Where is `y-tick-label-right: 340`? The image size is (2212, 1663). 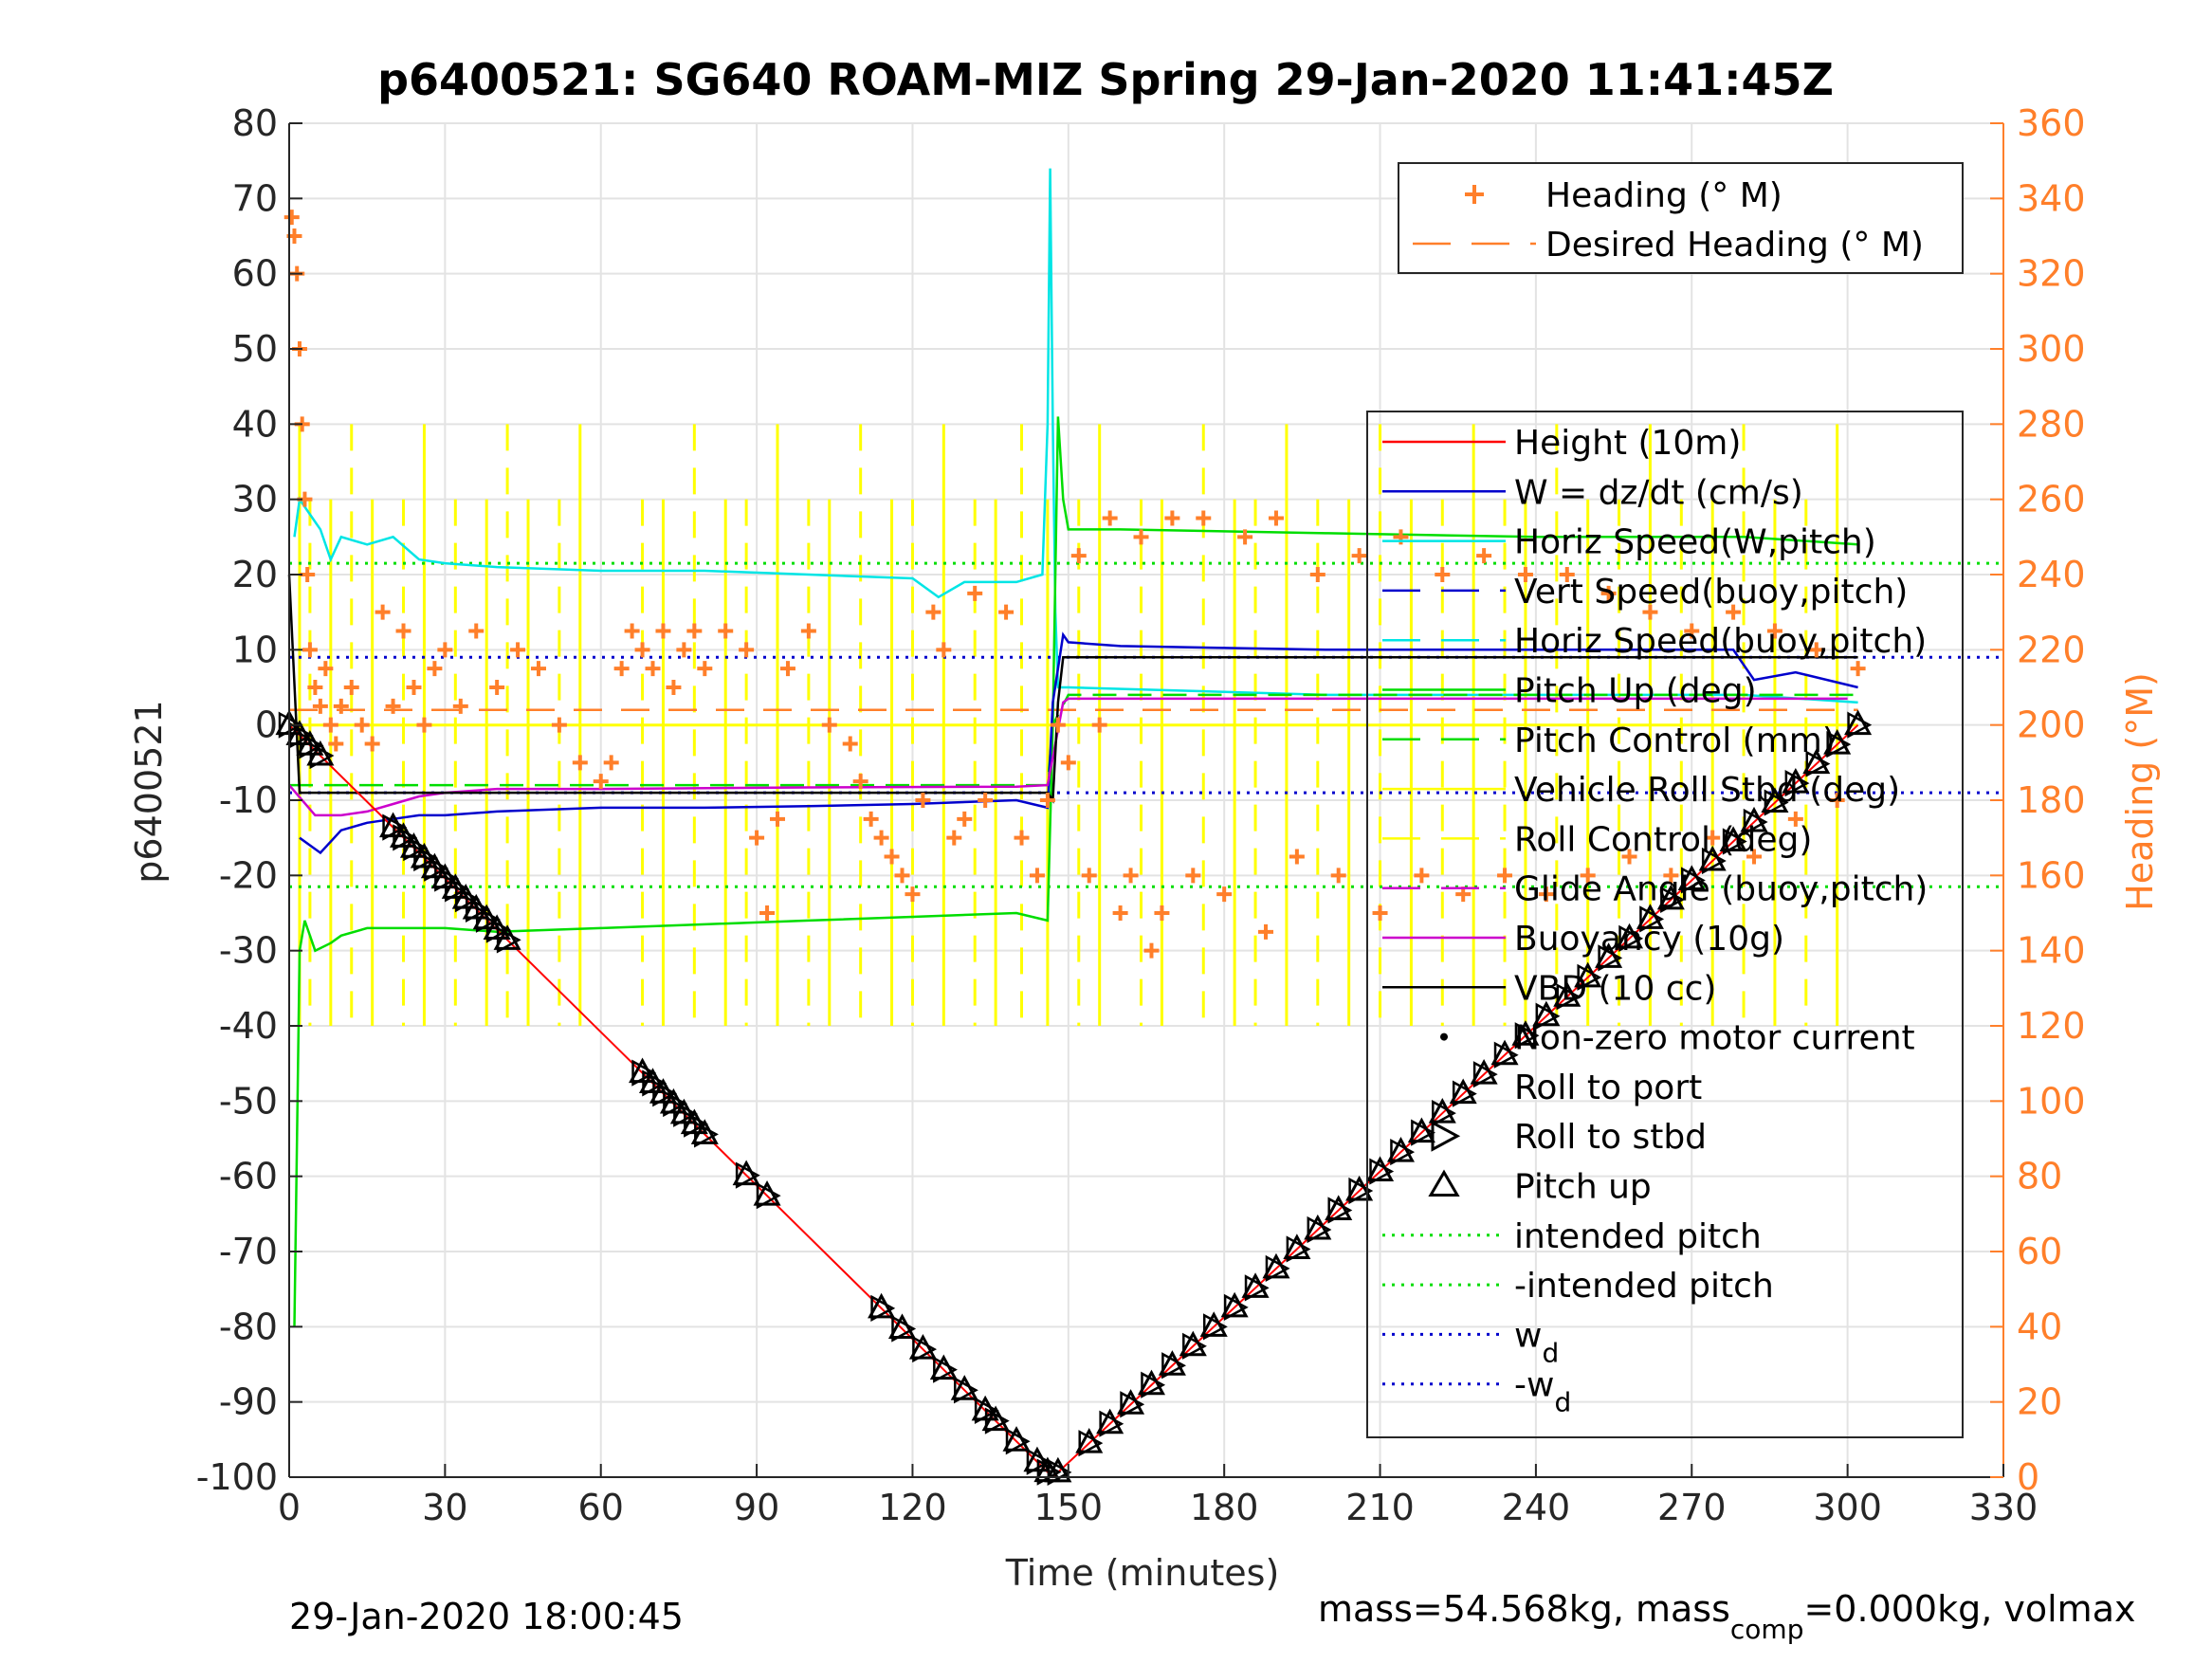
y-tick-label-right: 340 is located at coordinates (2051, 198).